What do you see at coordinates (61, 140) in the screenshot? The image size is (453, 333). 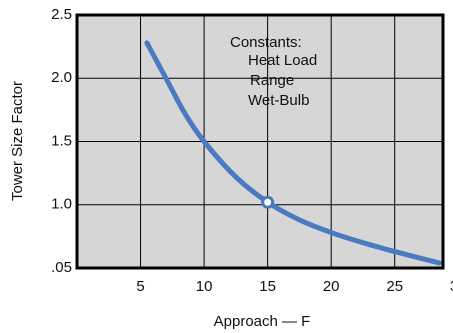 I see `y-tick-label: 1.5` at bounding box center [61, 140].